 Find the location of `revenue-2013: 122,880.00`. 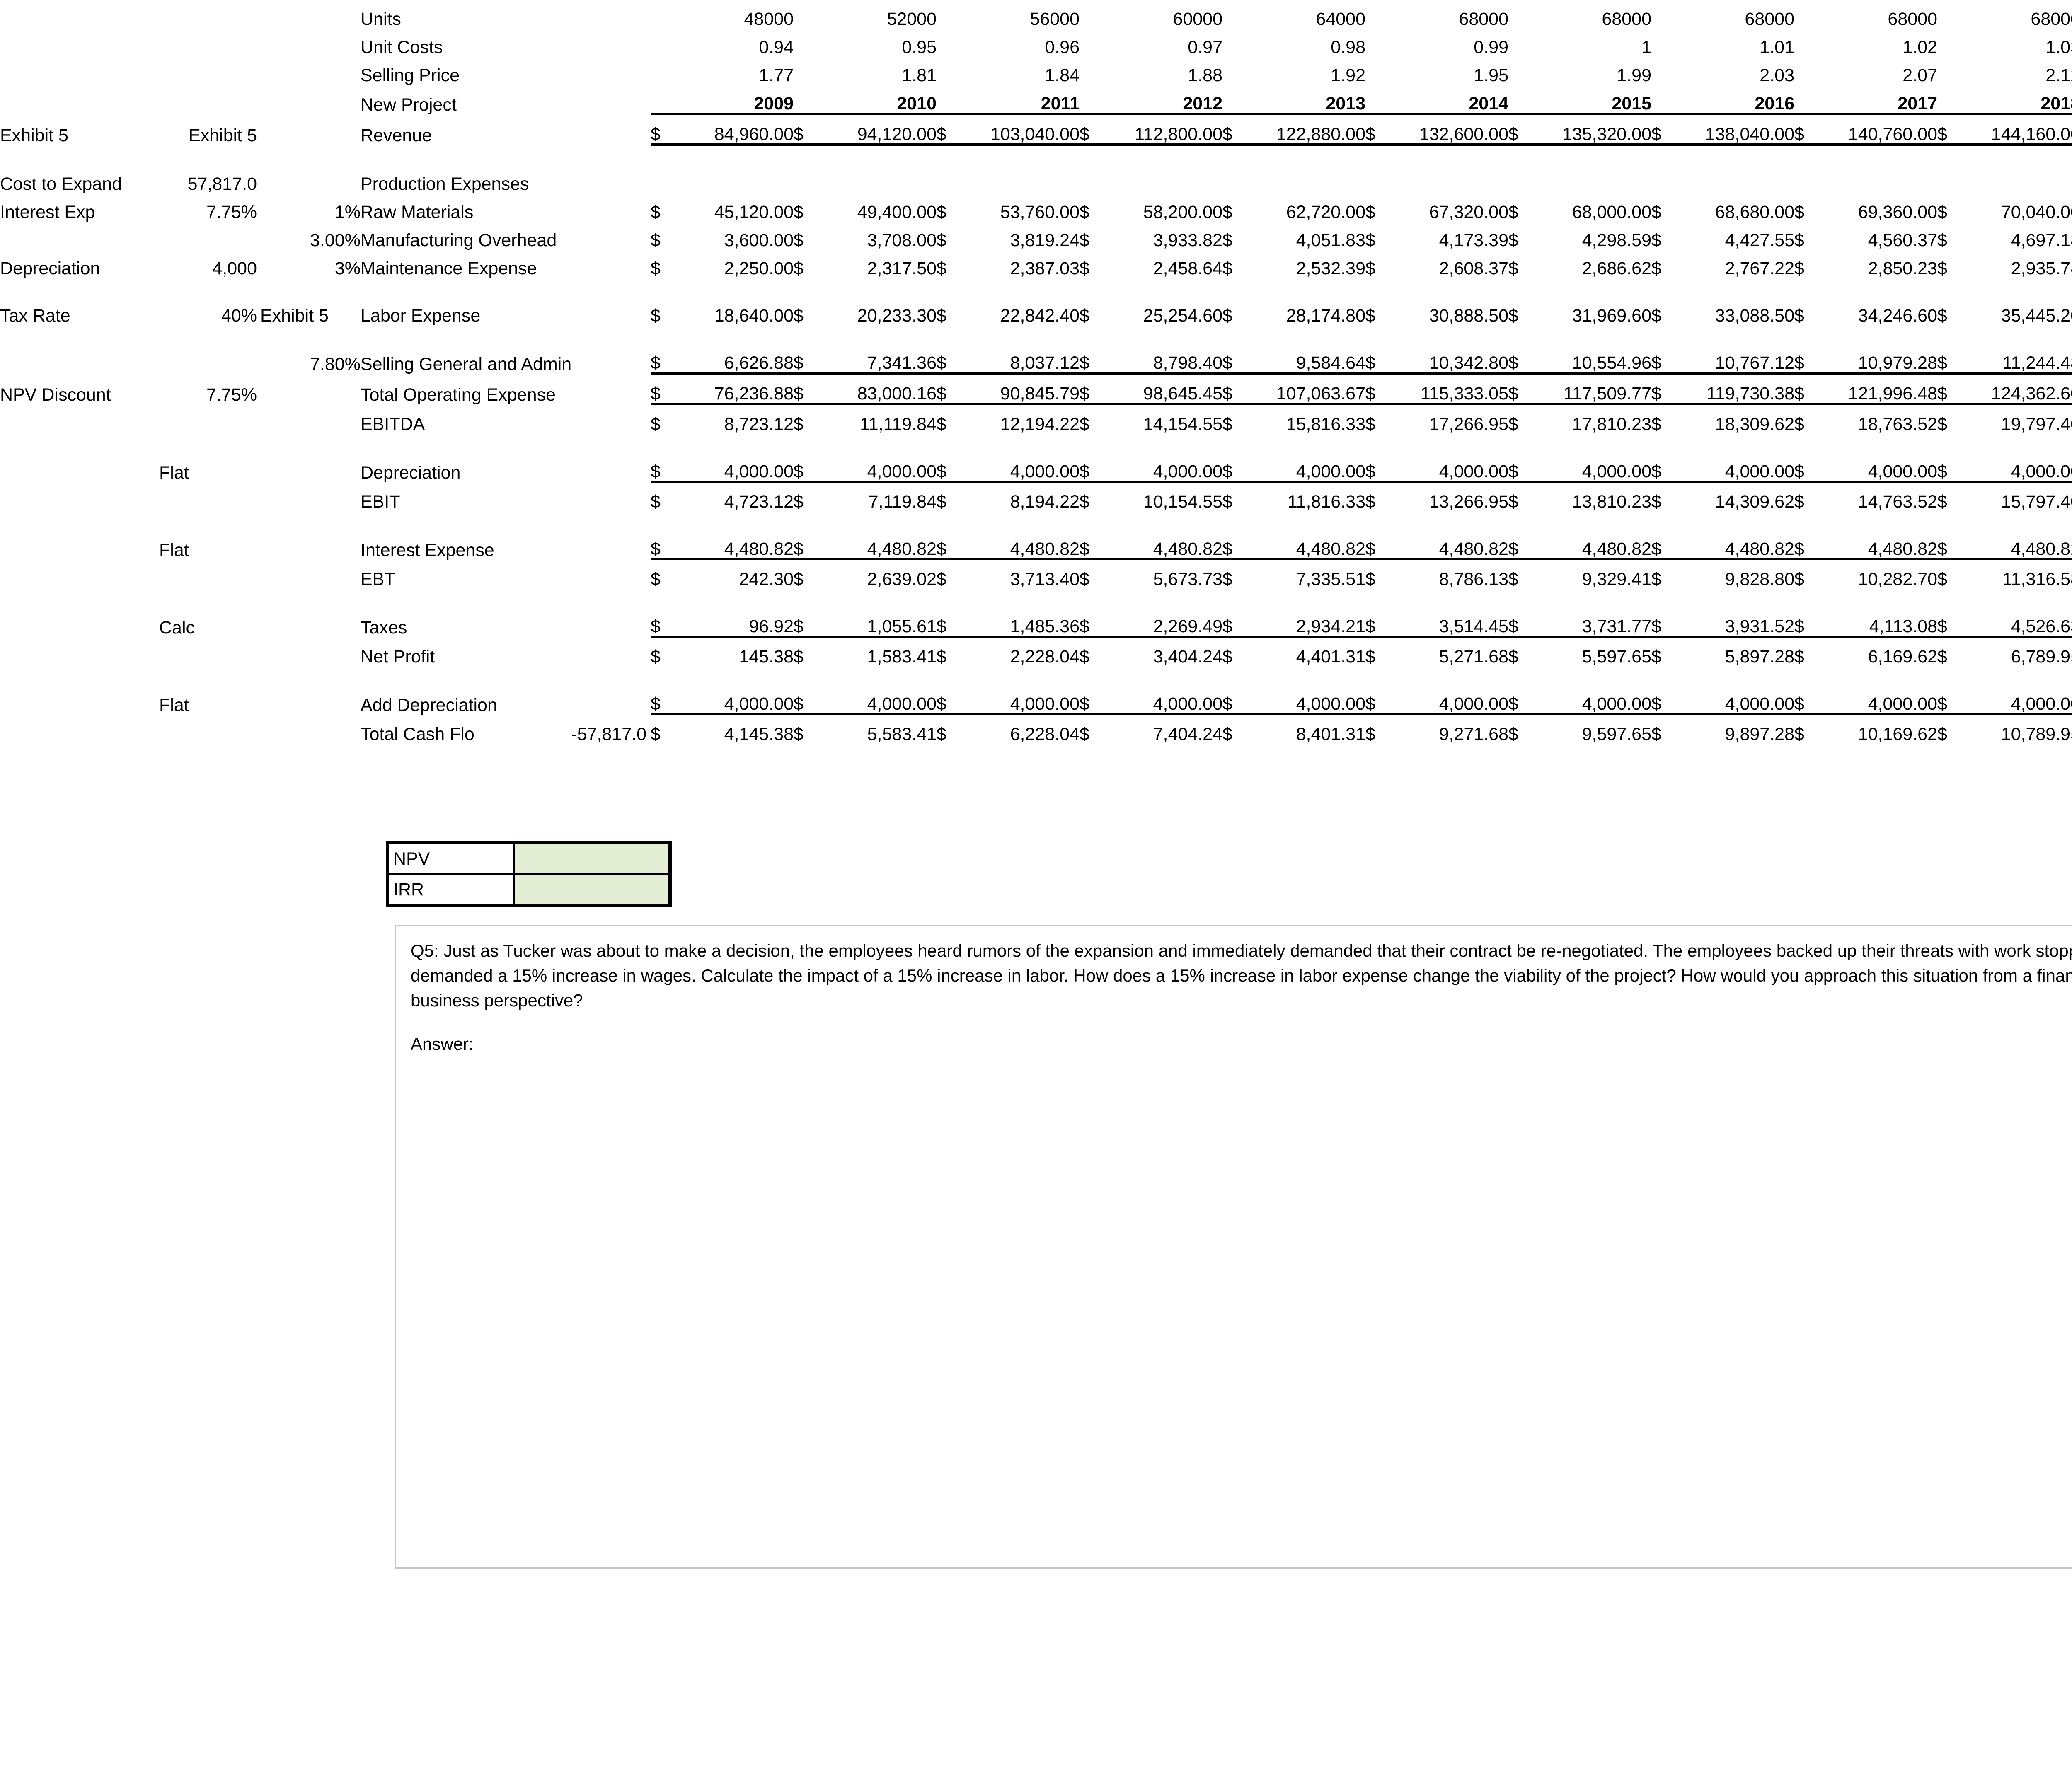

revenue-2013: 122,880.00 is located at coordinates (1306, 129).